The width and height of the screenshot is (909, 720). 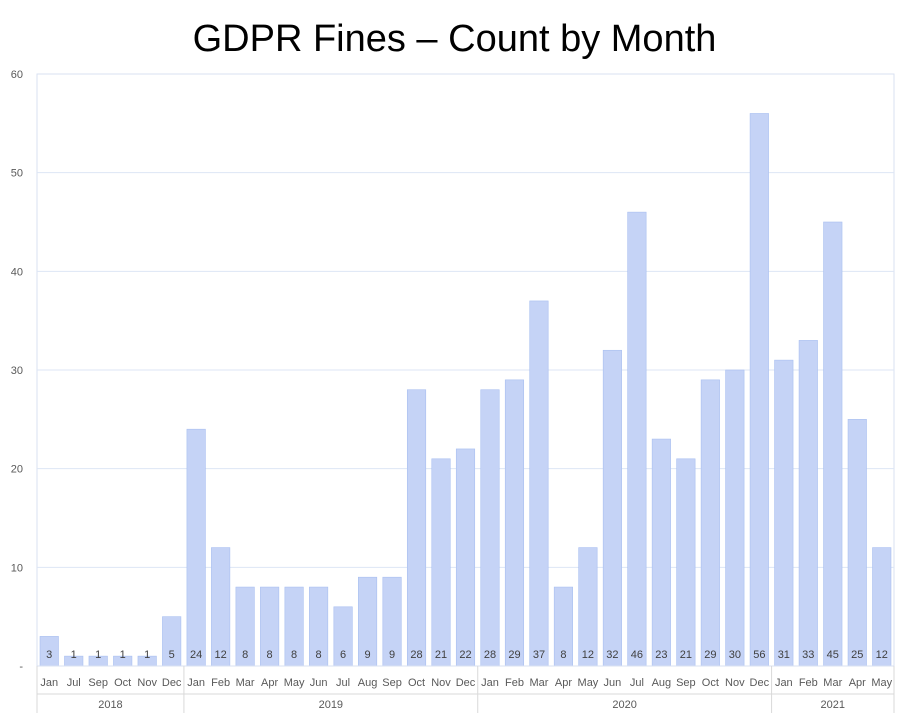 I want to click on data-label: 22, so click(x=465, y=655).